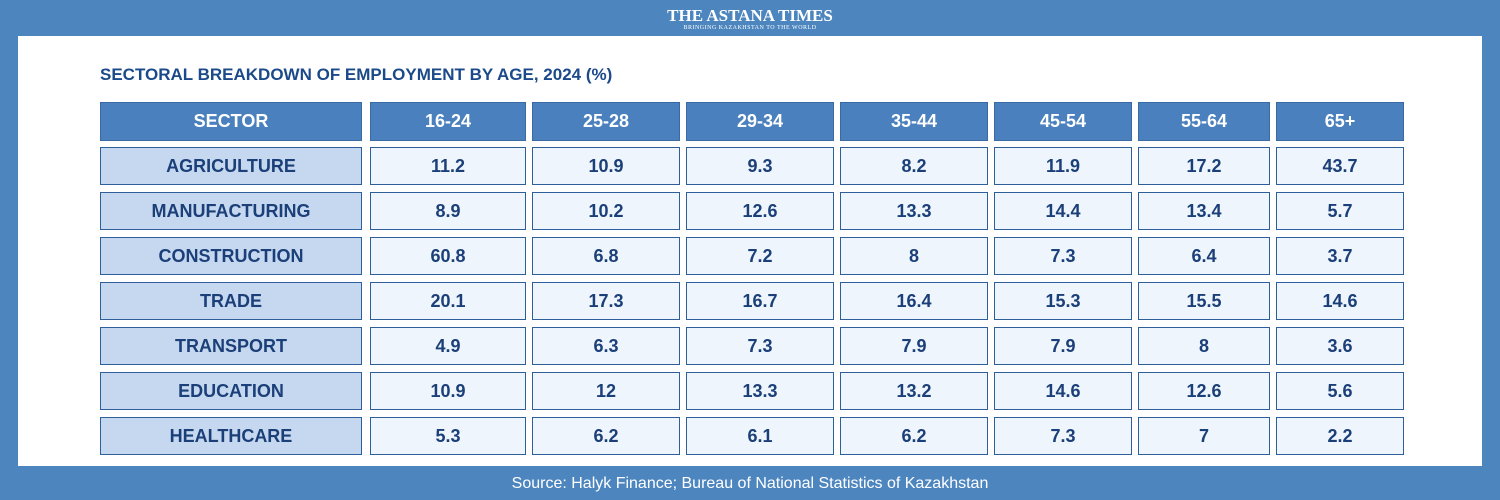  What do you see at coordinates (606, 346) in the screenshot?
I see `cell: 6.3` at bounding box center [606, 346].